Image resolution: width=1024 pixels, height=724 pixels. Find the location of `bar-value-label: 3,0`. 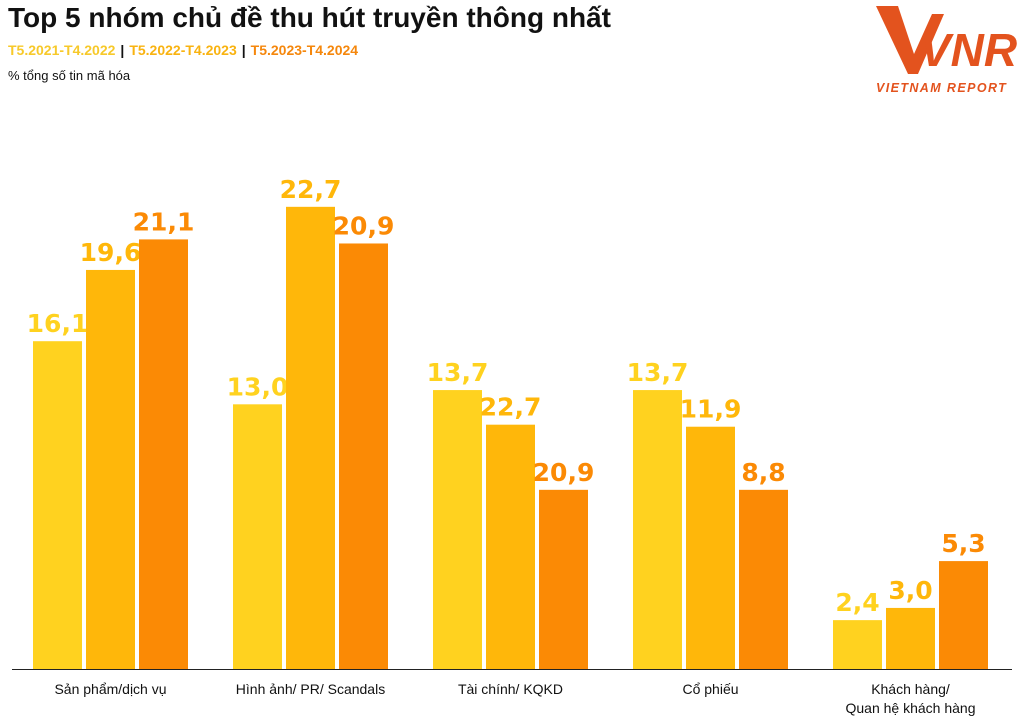

bar-value-label: 3,0 is located at coordinates (910, 590).